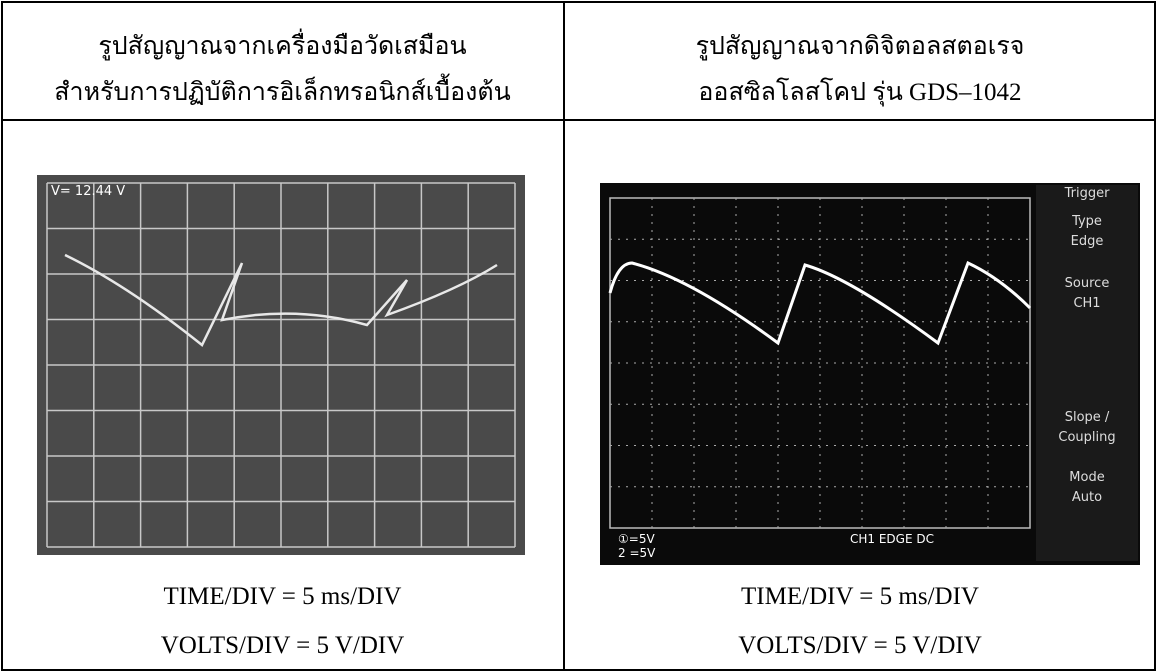 The image size is (1157, 672). I want to click on menu-label: CH1, so click(1086, 303).